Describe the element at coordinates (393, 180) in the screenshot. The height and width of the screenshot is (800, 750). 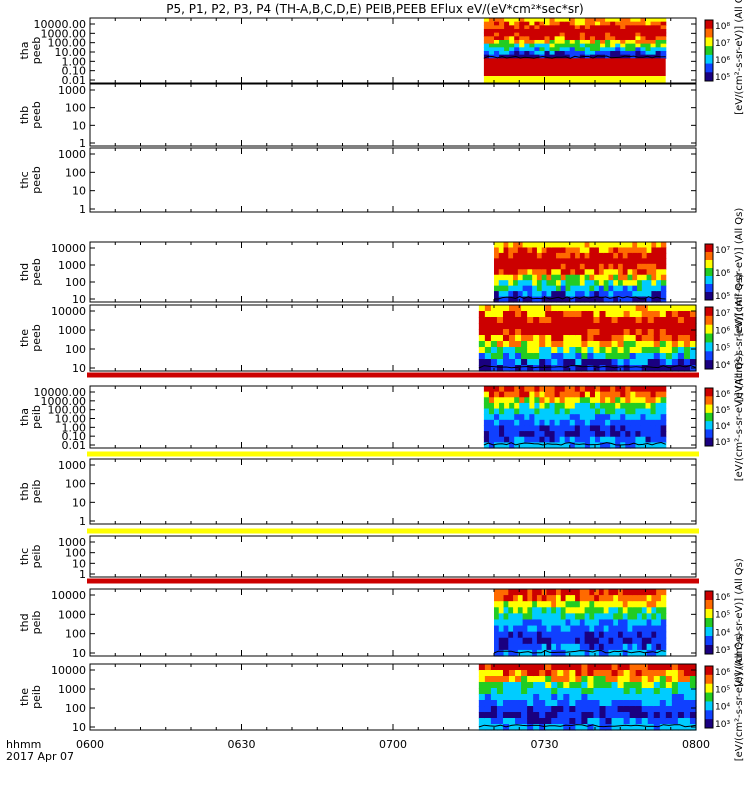
I see `plot-frame` at that location.